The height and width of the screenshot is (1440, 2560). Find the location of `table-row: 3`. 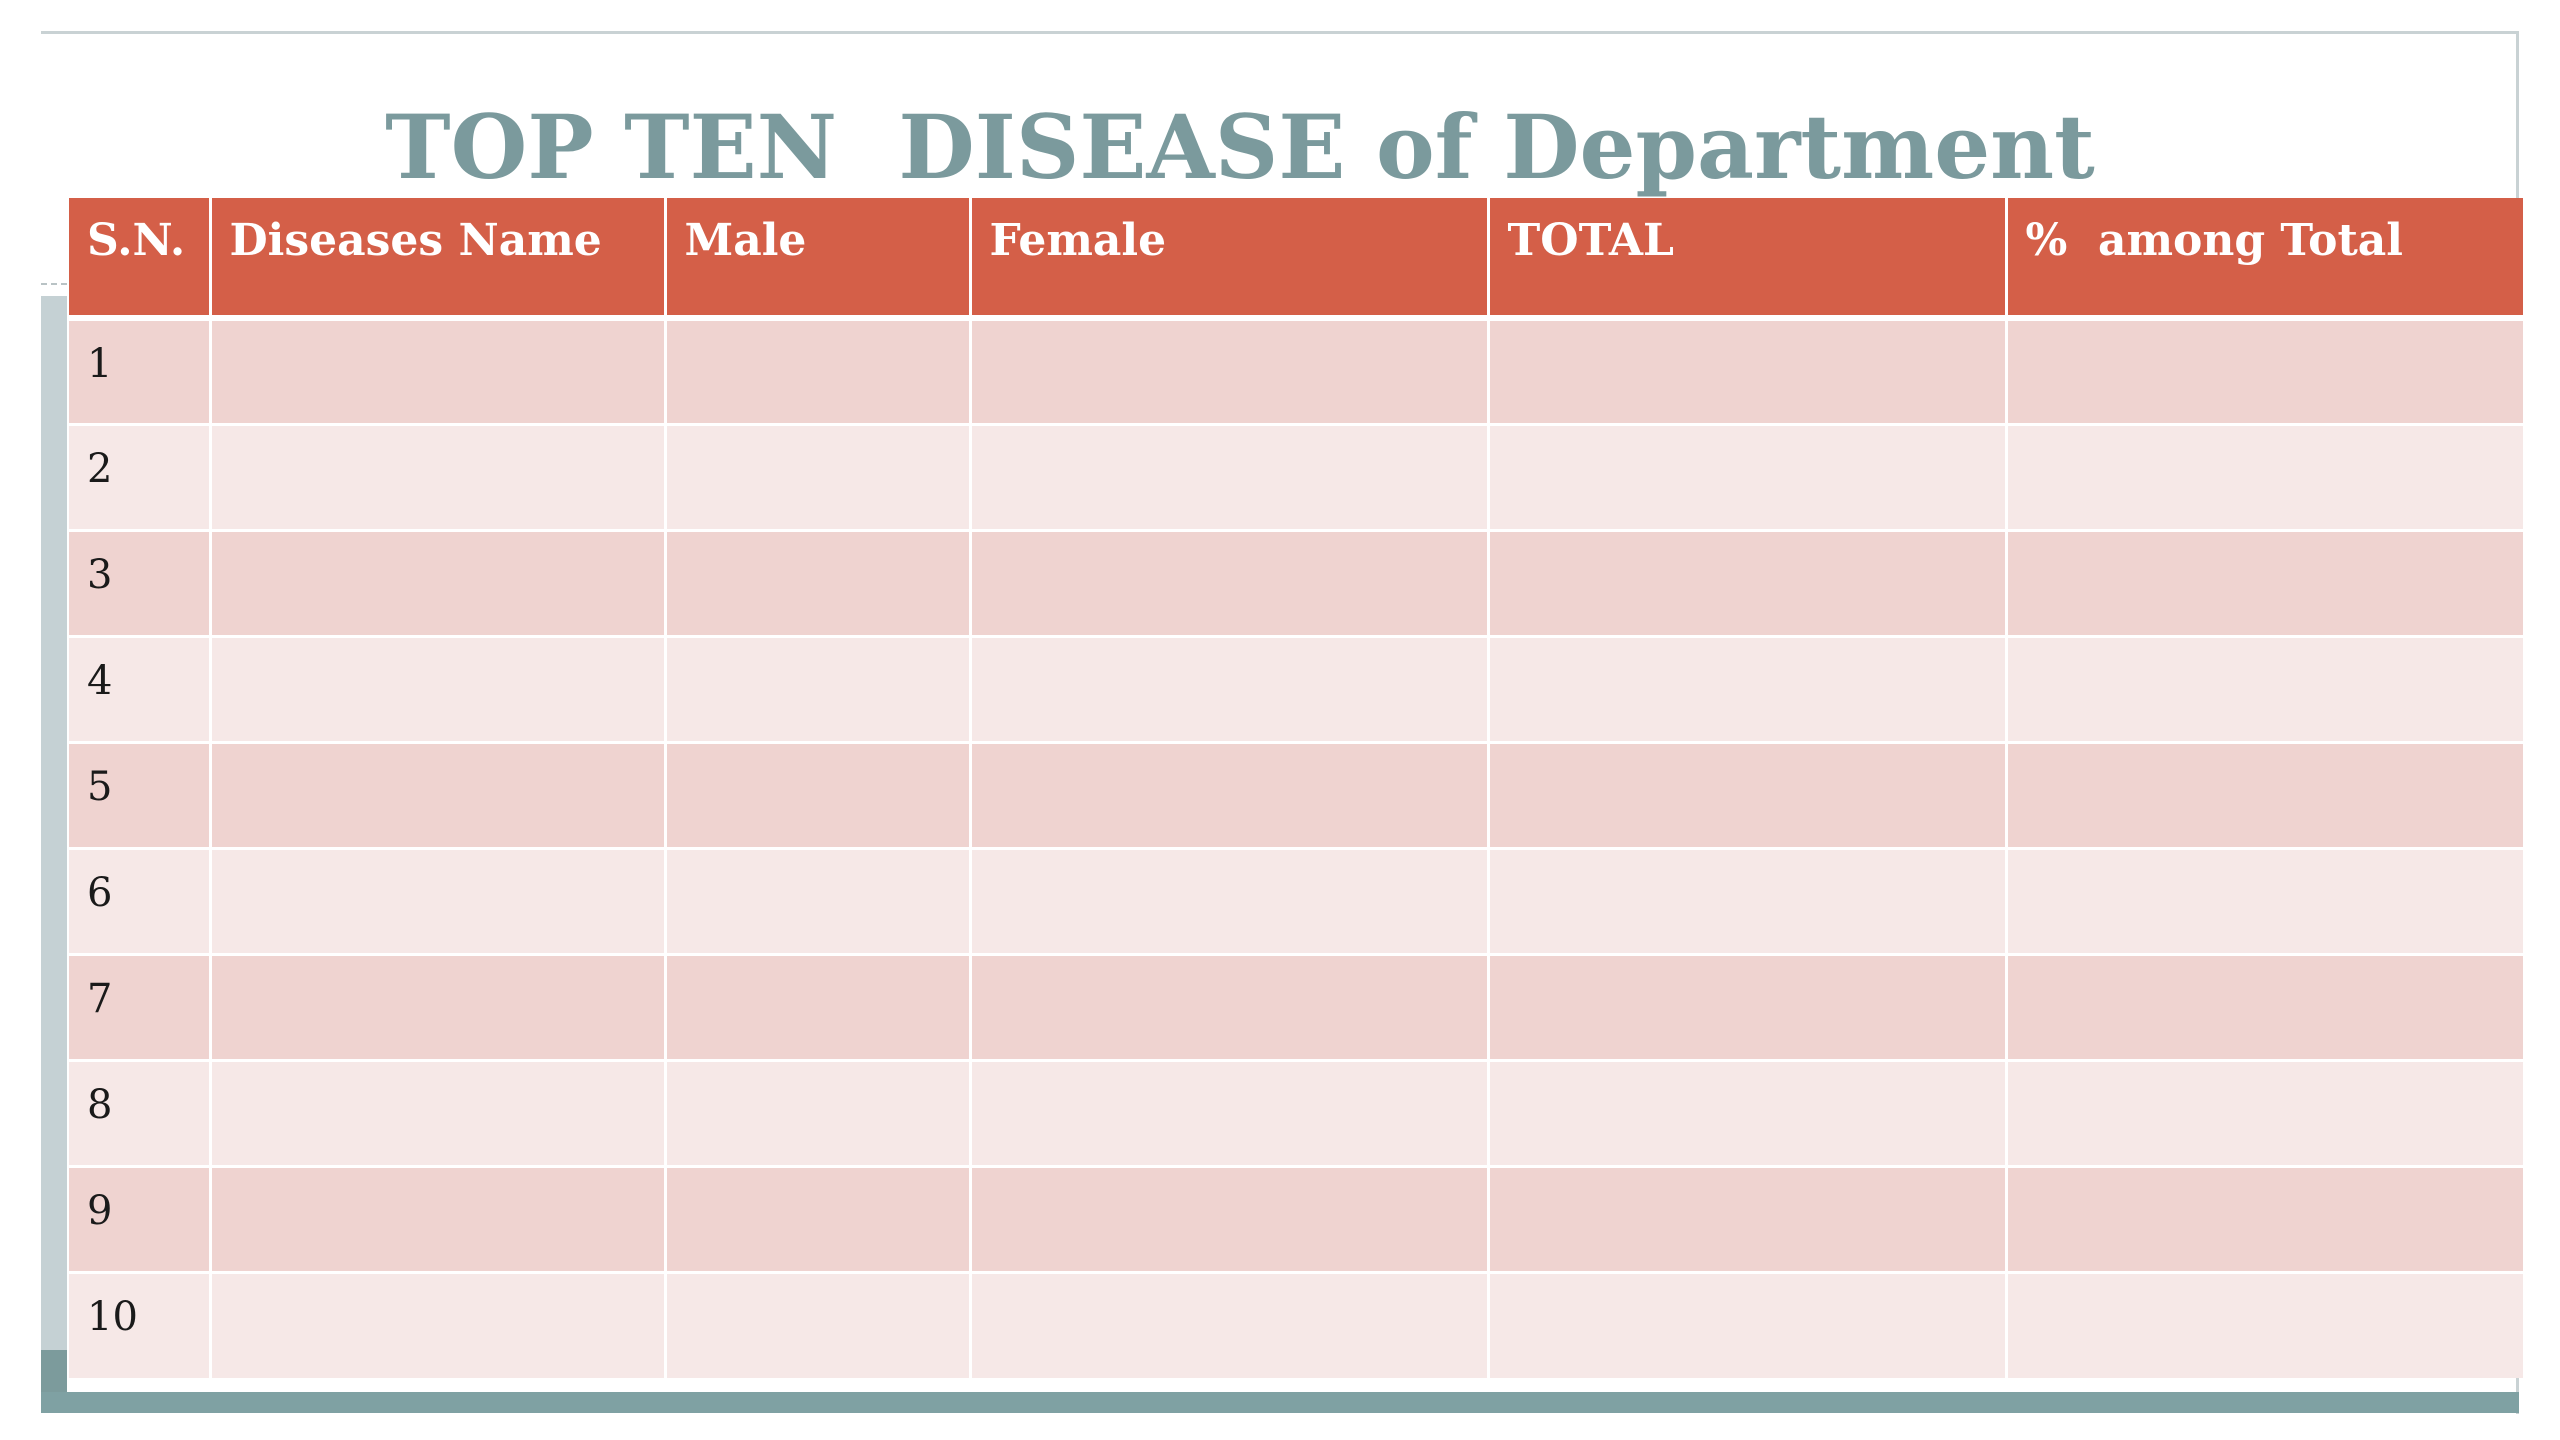

table-row: 3 is located at coordinates (1296, 582).